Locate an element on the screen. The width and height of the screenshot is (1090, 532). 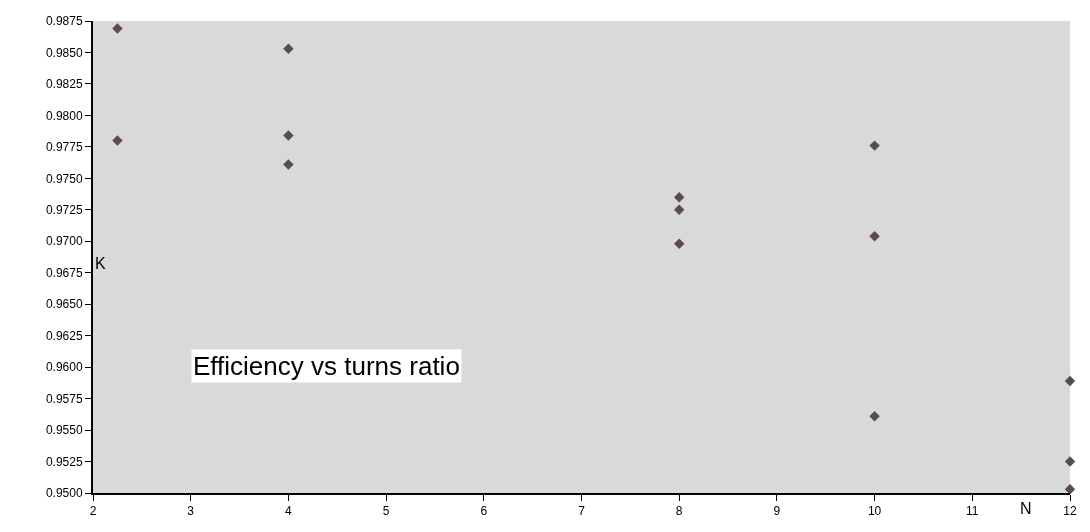
x-tick-label: 8 is located at coordinates (679, 511).